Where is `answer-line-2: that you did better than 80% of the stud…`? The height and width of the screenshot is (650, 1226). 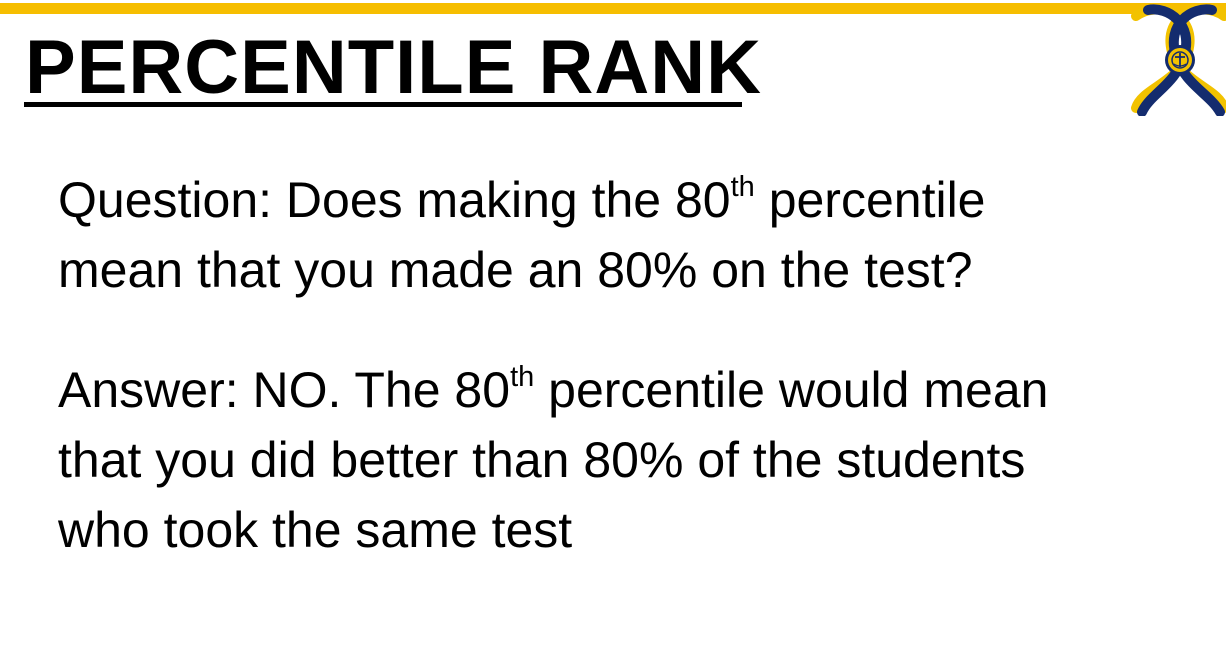 answer-line-2: that you did better than 80% of the stud… is located at coordinates (542, 460).